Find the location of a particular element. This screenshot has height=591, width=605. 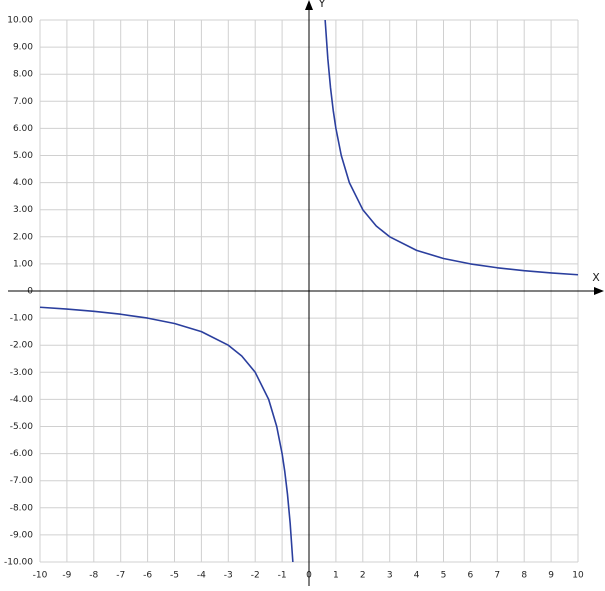

x-tick-label: 4 is located at coordinates (417, 576).